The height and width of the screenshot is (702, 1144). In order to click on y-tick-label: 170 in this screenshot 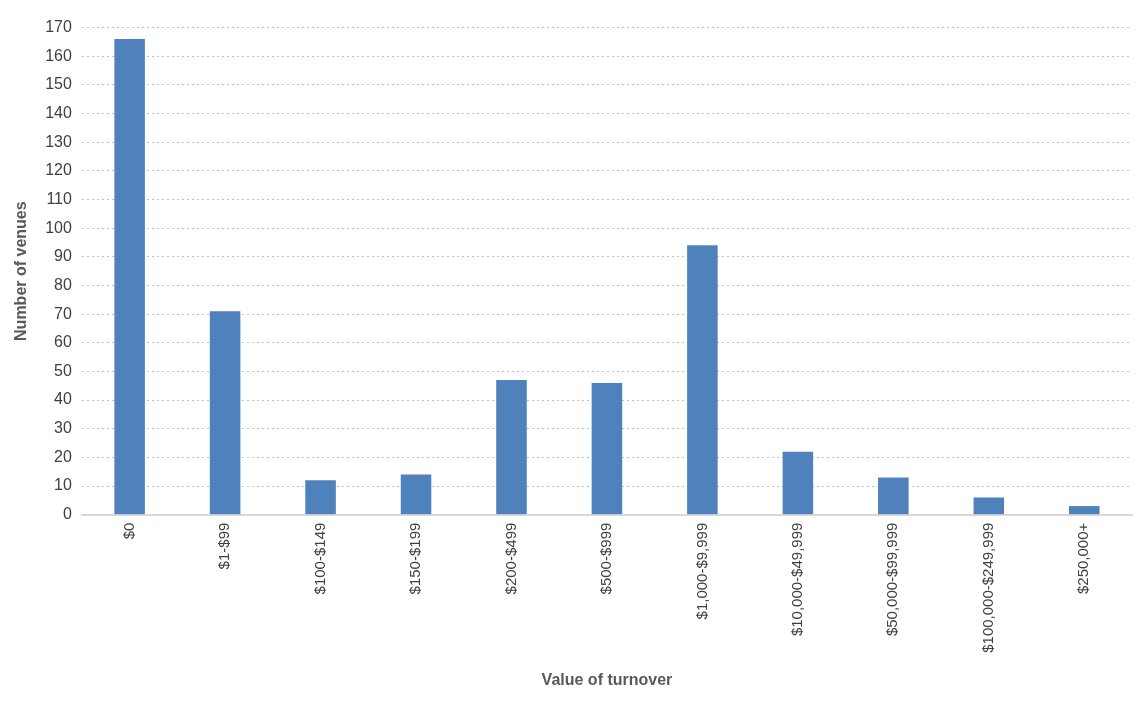, I will do `click(58, 27)`.